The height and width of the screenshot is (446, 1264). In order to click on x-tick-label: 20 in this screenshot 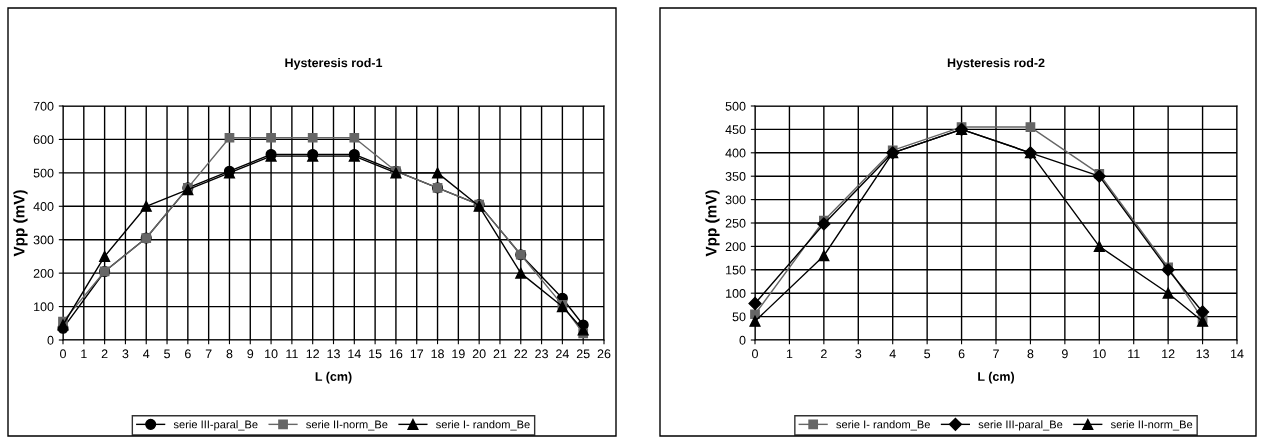, I will do `click(479, 354)`.